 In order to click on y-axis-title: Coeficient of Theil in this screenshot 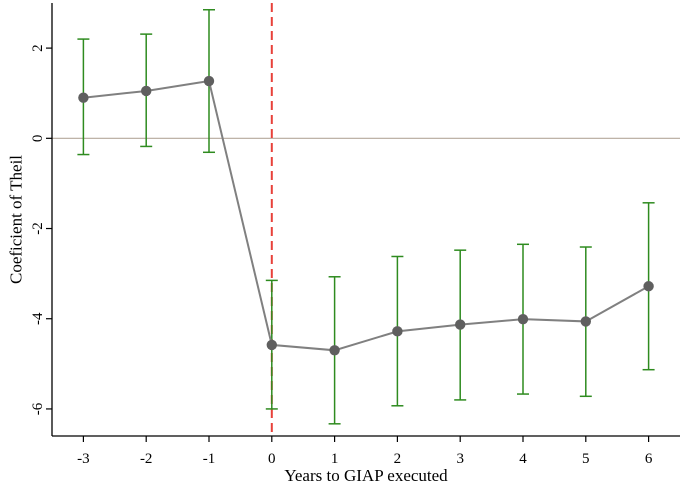, I will do `click(16, 219)`.